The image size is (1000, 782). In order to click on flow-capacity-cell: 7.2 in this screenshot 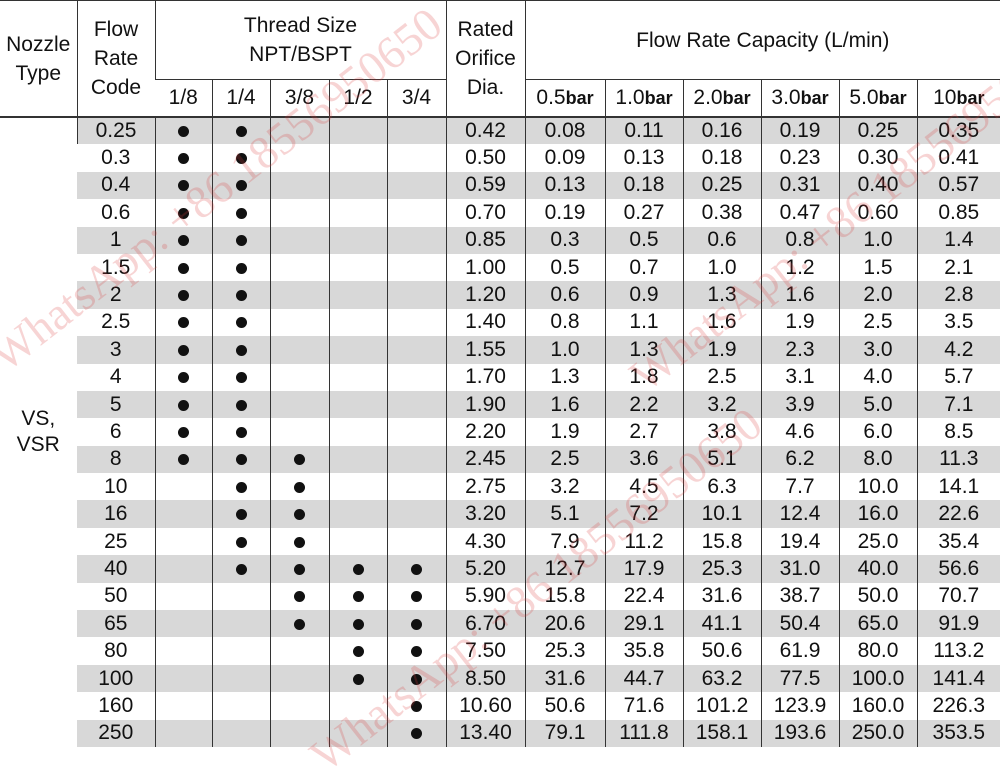, I will do `click(644, 514)`.